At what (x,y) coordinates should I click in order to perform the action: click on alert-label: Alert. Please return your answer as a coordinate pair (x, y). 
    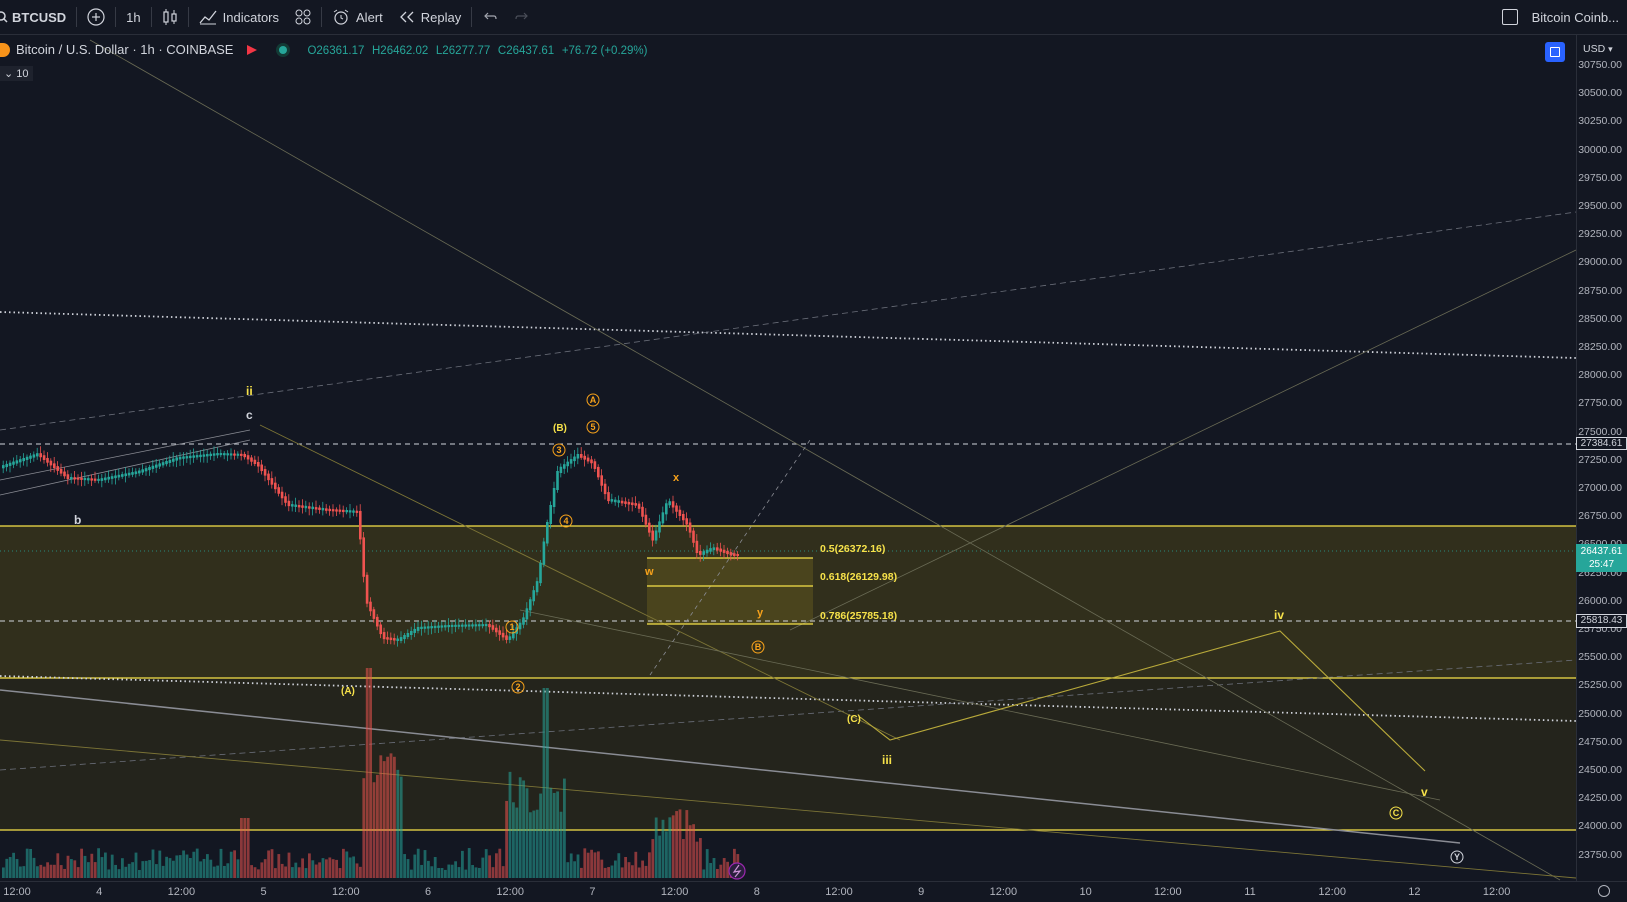
    Looking at the image, I should click on (369, 17).